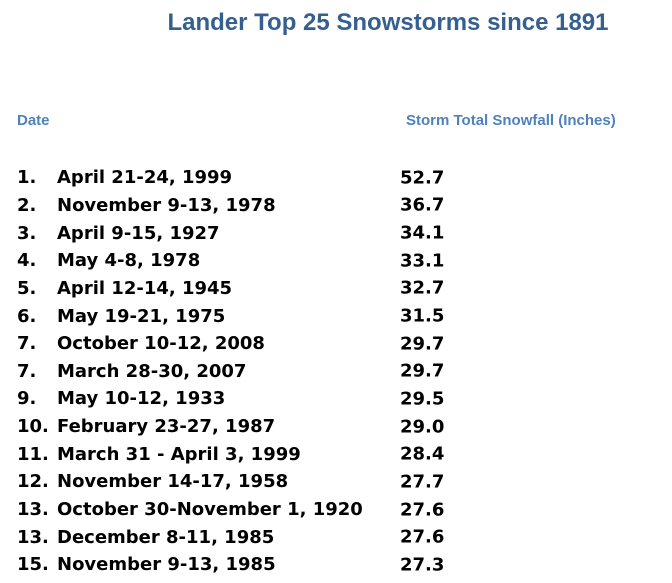  What do you see at coordinates (27, 399) in the screenshot?
I see `row-rank: 9.` at bounding box center [27, 399].